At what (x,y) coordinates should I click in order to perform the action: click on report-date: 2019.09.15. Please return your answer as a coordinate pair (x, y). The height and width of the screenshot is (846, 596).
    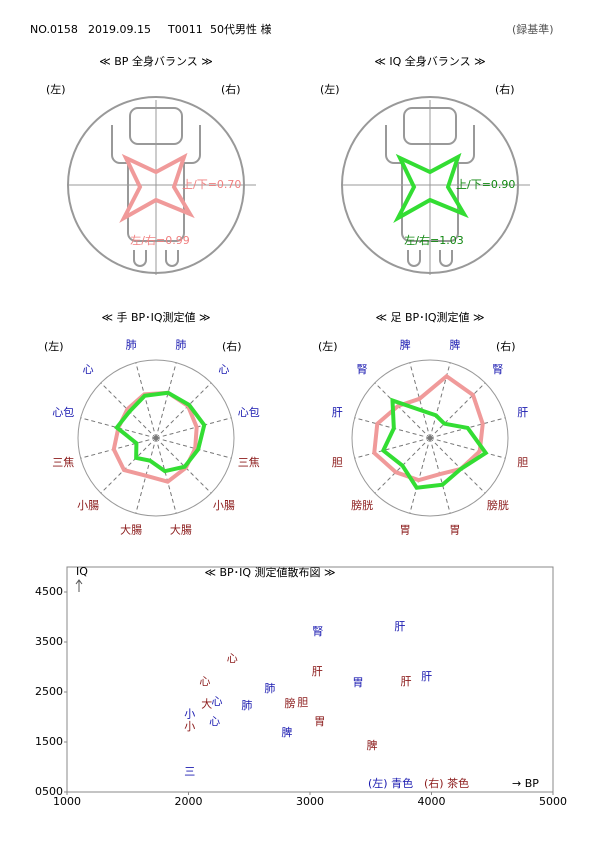
    Looking at the image, I should click on (119, 29).